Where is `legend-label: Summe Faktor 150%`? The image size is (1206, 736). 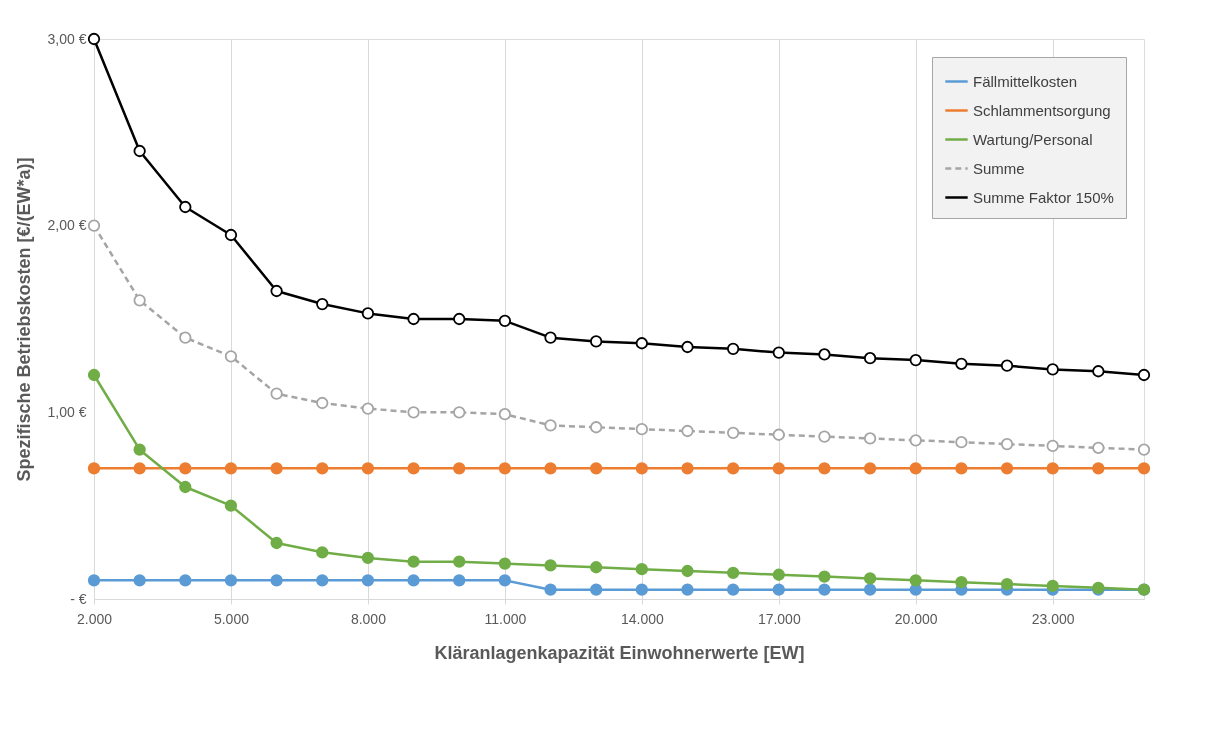 legend-label: Summe Faktor 150% is located at coordinates (1043, 197).